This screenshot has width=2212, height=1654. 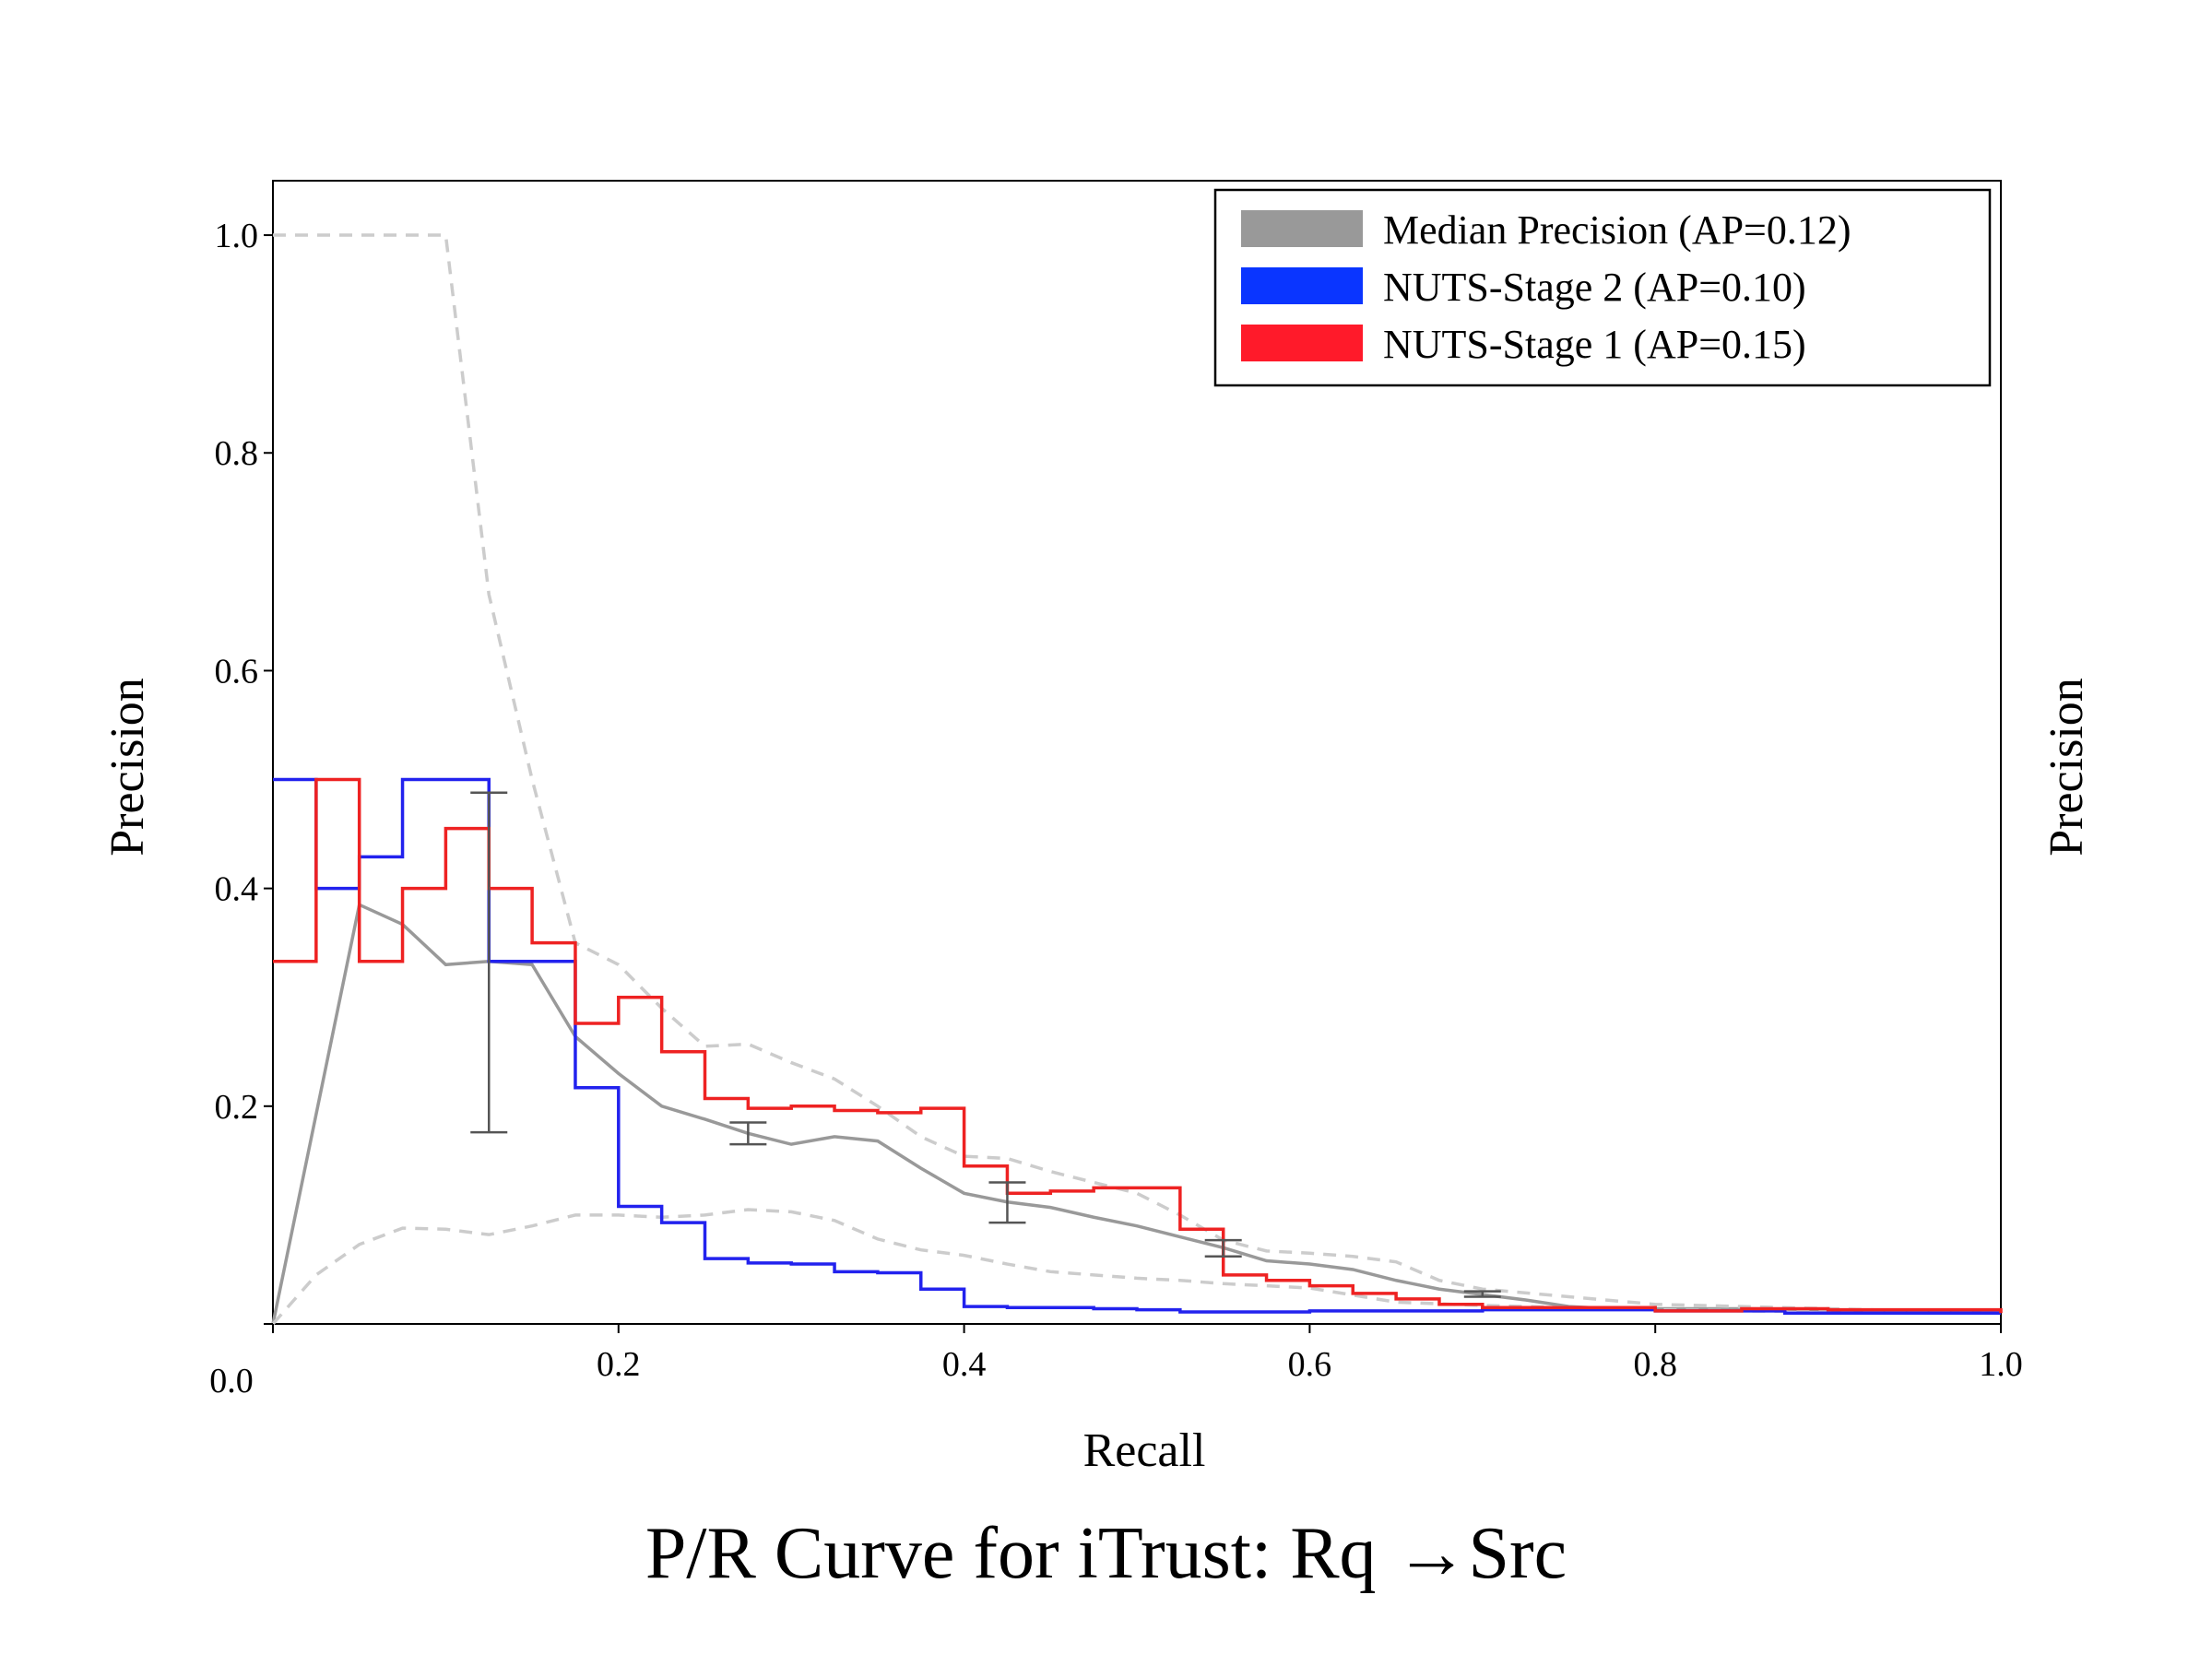 I want to click on y-axis-label-right: Precision, so click(x=2067, y=767).